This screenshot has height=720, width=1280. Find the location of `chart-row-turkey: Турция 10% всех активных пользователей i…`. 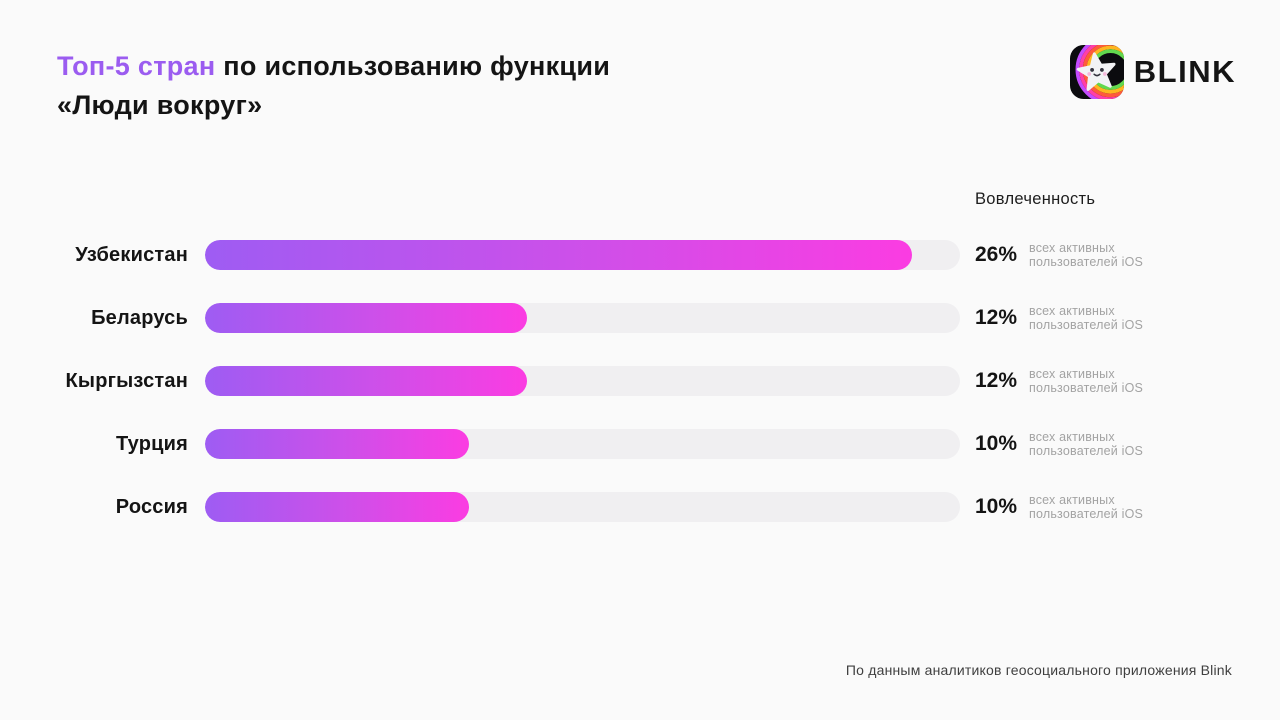

chart-row-turkey: Турция 10% всех активных пользователей i… is located at coordinates (640, 444).